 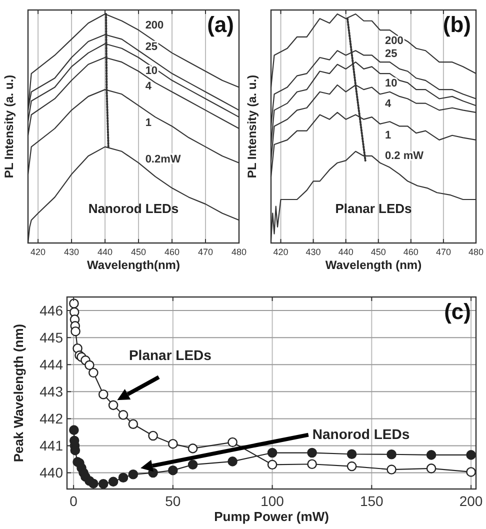 What do you see at coordinates (52, 472) in the screenshot?
I see `y-tick-label: 440` at bounding box center [52, 472].